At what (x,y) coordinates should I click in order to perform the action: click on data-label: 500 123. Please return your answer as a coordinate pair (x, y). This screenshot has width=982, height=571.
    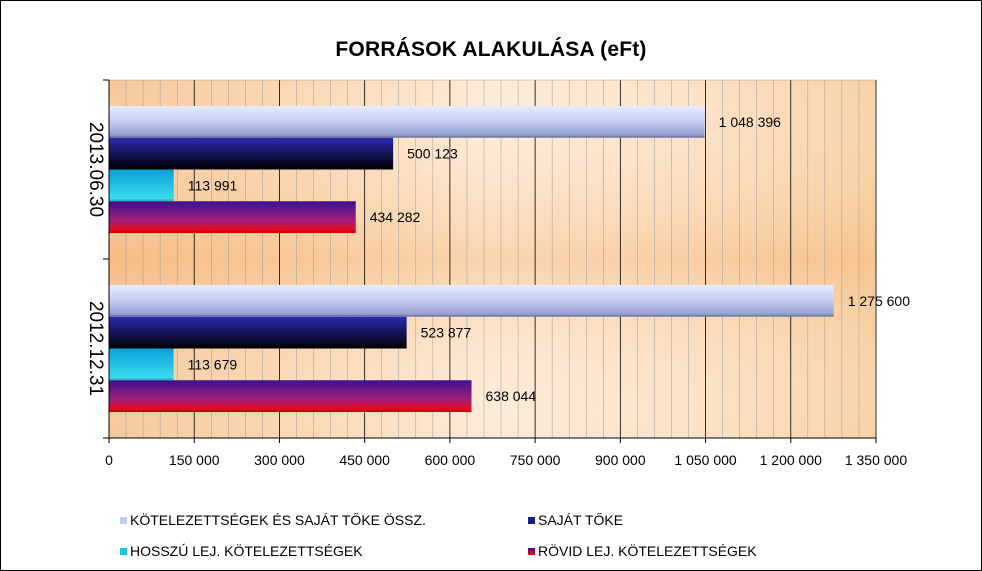
    Looking at the image, I should click on (432, 154).